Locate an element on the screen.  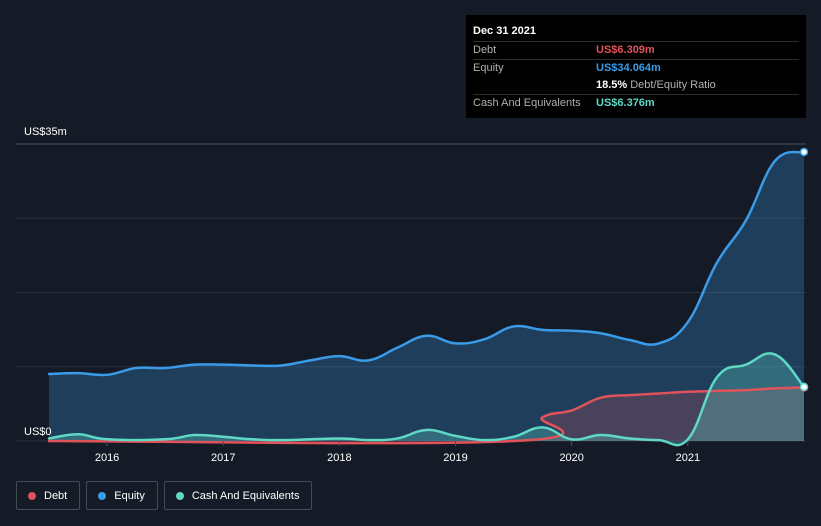
equity-dot-icon is located at coordinates (102, 495).